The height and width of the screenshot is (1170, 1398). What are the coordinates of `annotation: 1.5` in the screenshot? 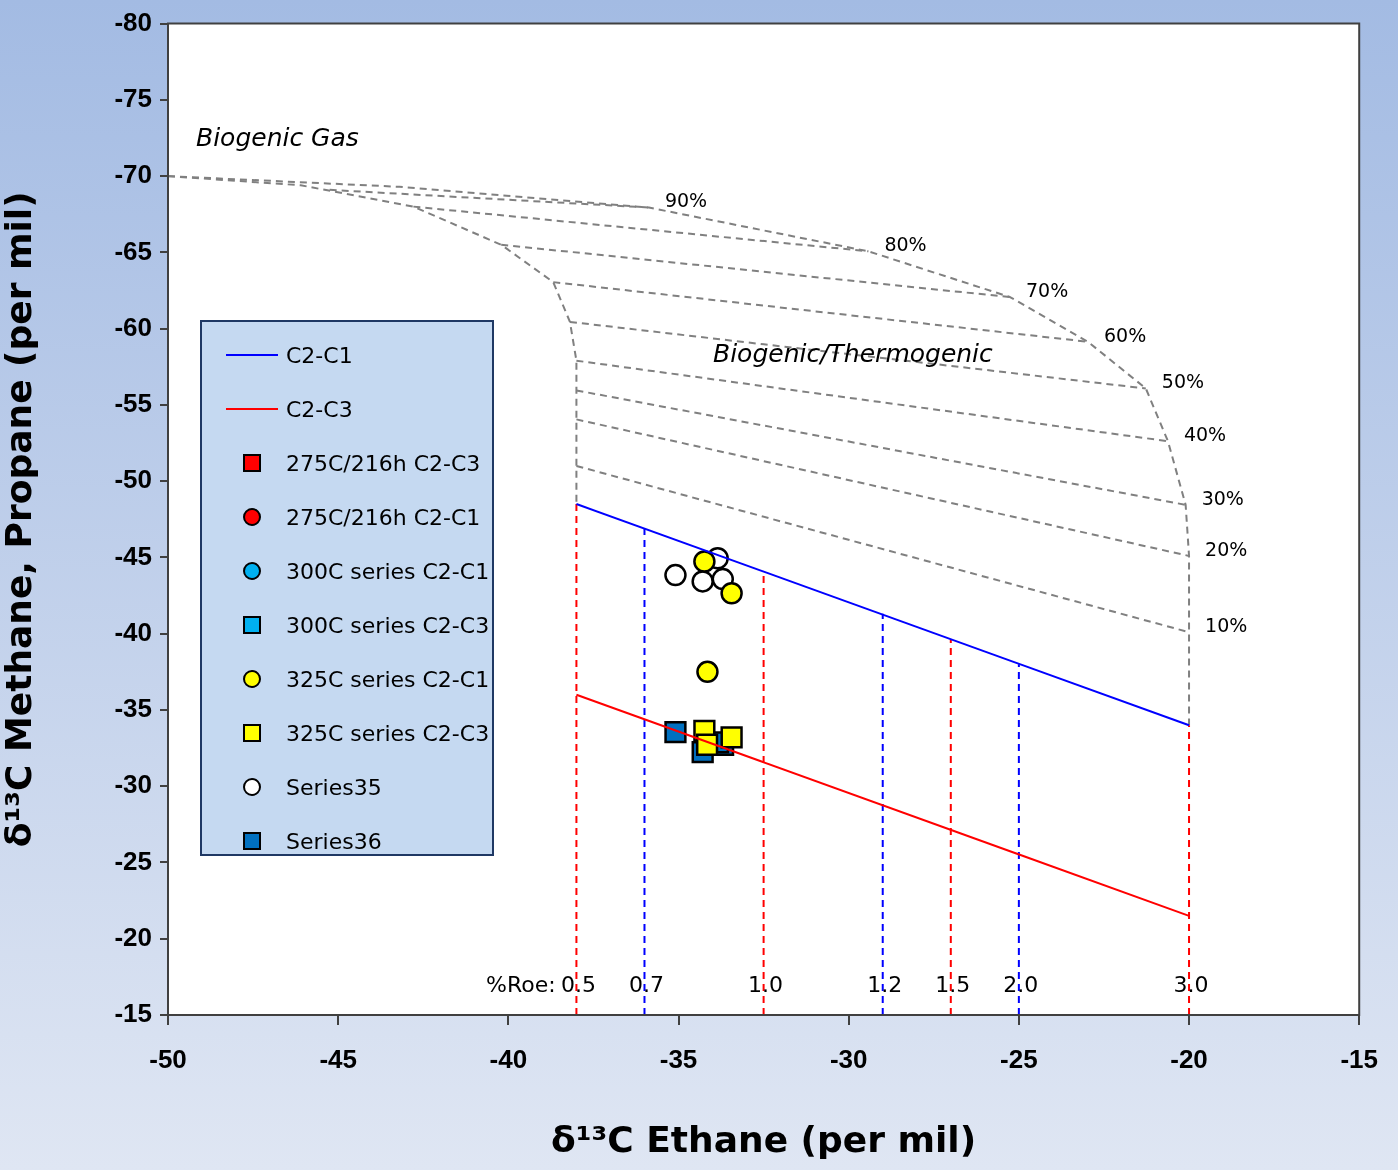 It's located at (953, 984).